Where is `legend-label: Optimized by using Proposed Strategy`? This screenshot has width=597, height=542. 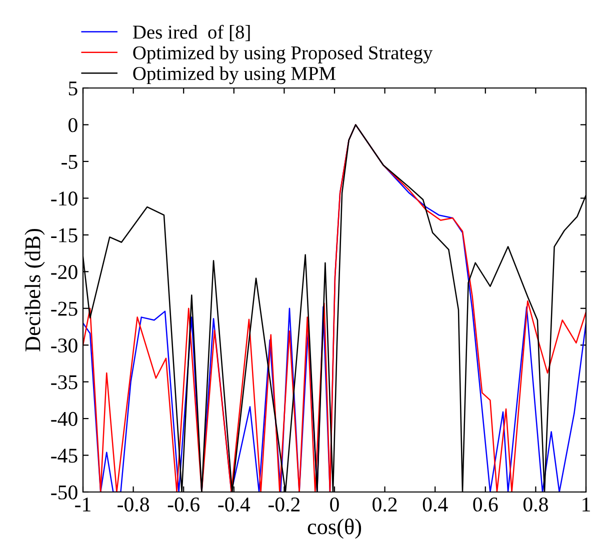
legend-label: Optimized by using Proposed Strategy is located at coordinates (283, 55).